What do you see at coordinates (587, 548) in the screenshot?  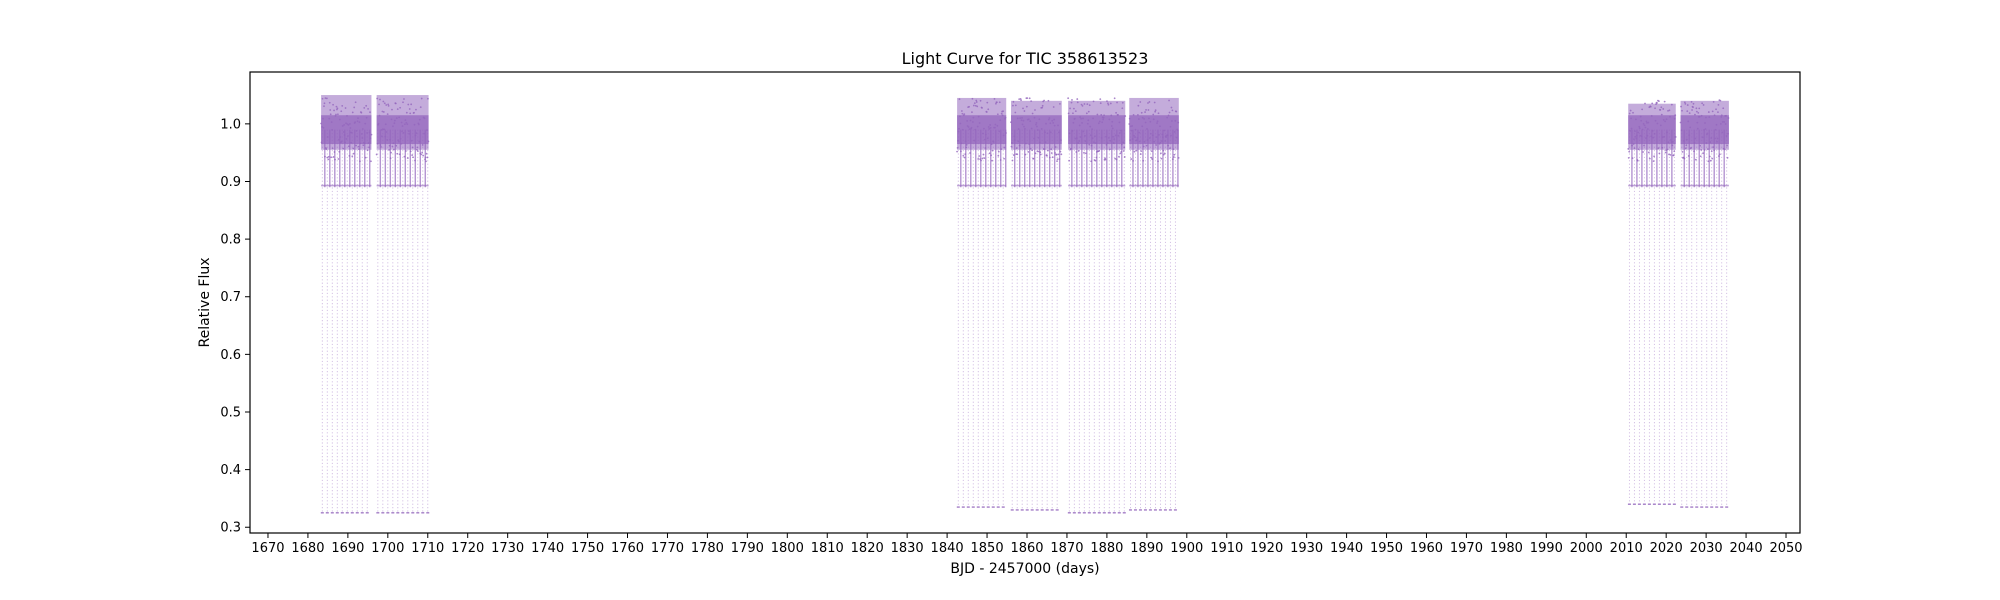 I see `x-tick-label: 1750` at bounding box center [587, 548].